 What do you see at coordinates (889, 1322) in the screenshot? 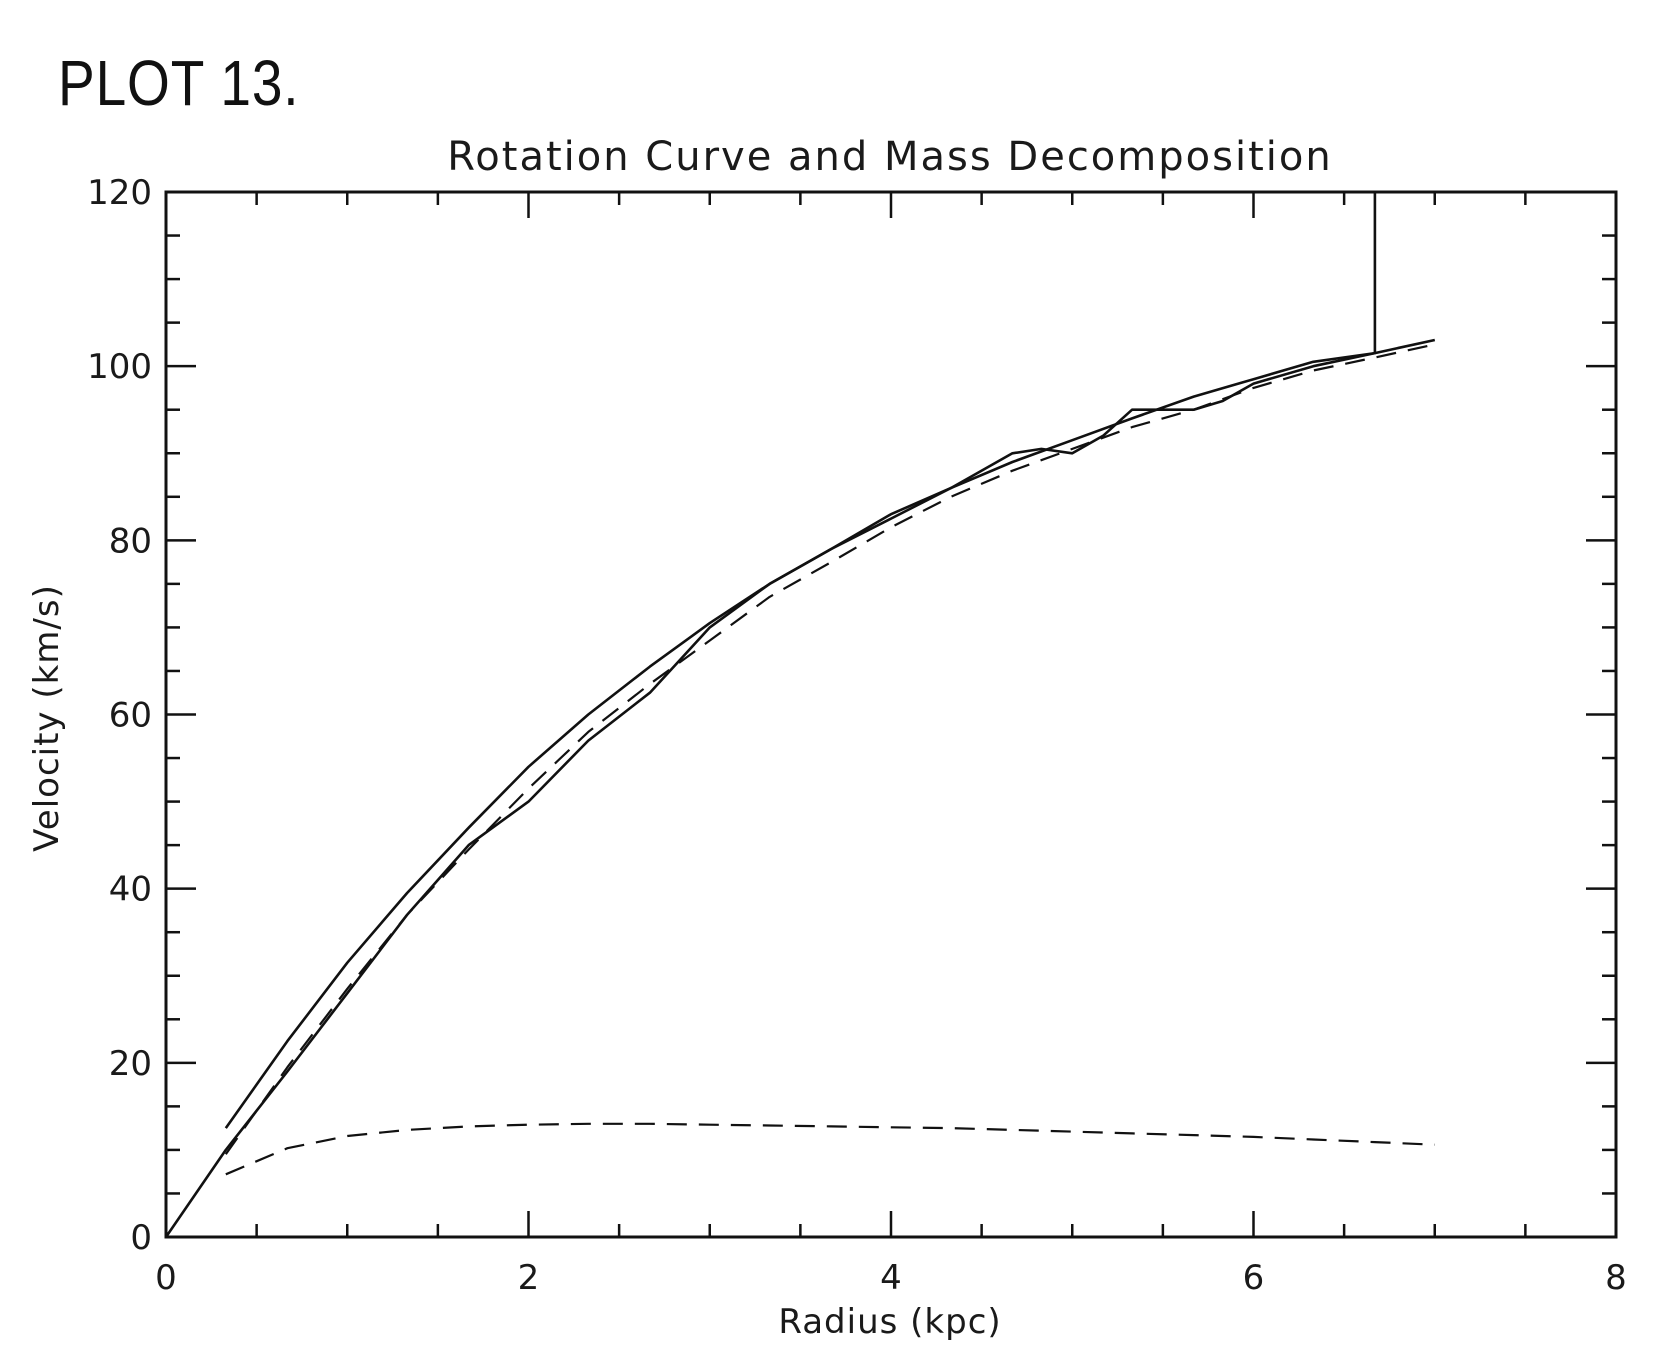
I see `x-axis-label: Radius (kpc)` at bounding box center [889, 1322].